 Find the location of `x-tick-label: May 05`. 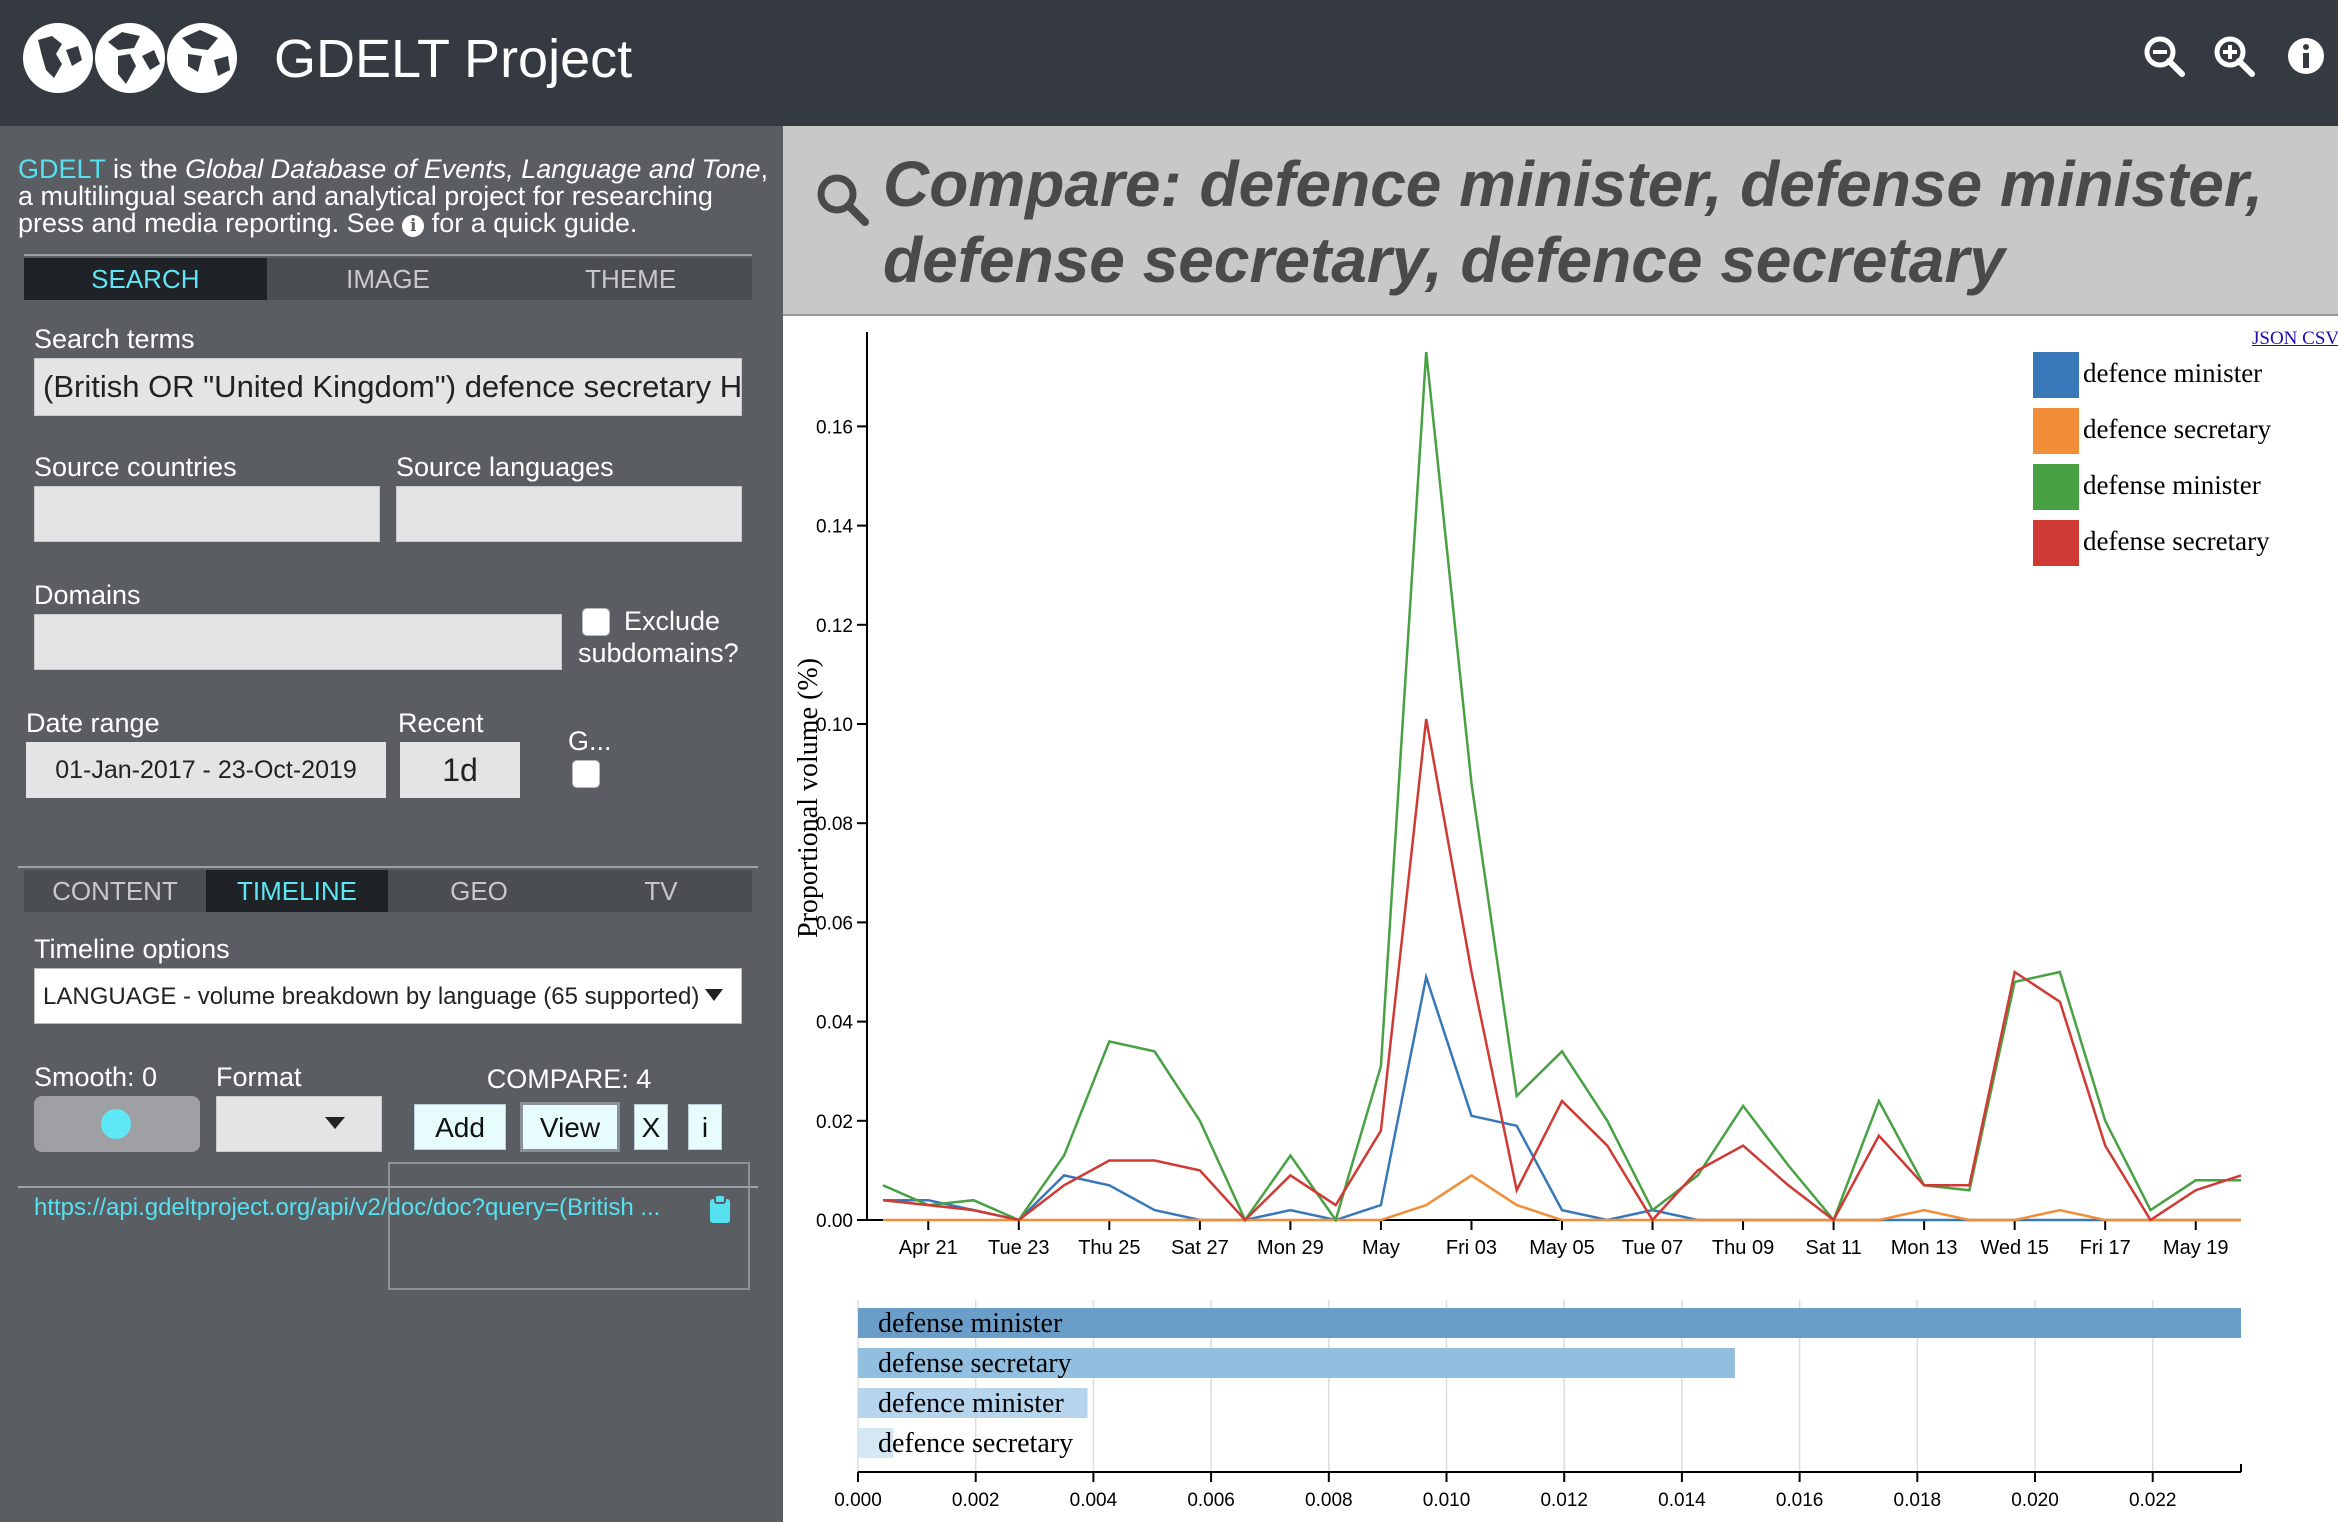

x-tick-label: May 05 is located at coordinates (1562, 1248).